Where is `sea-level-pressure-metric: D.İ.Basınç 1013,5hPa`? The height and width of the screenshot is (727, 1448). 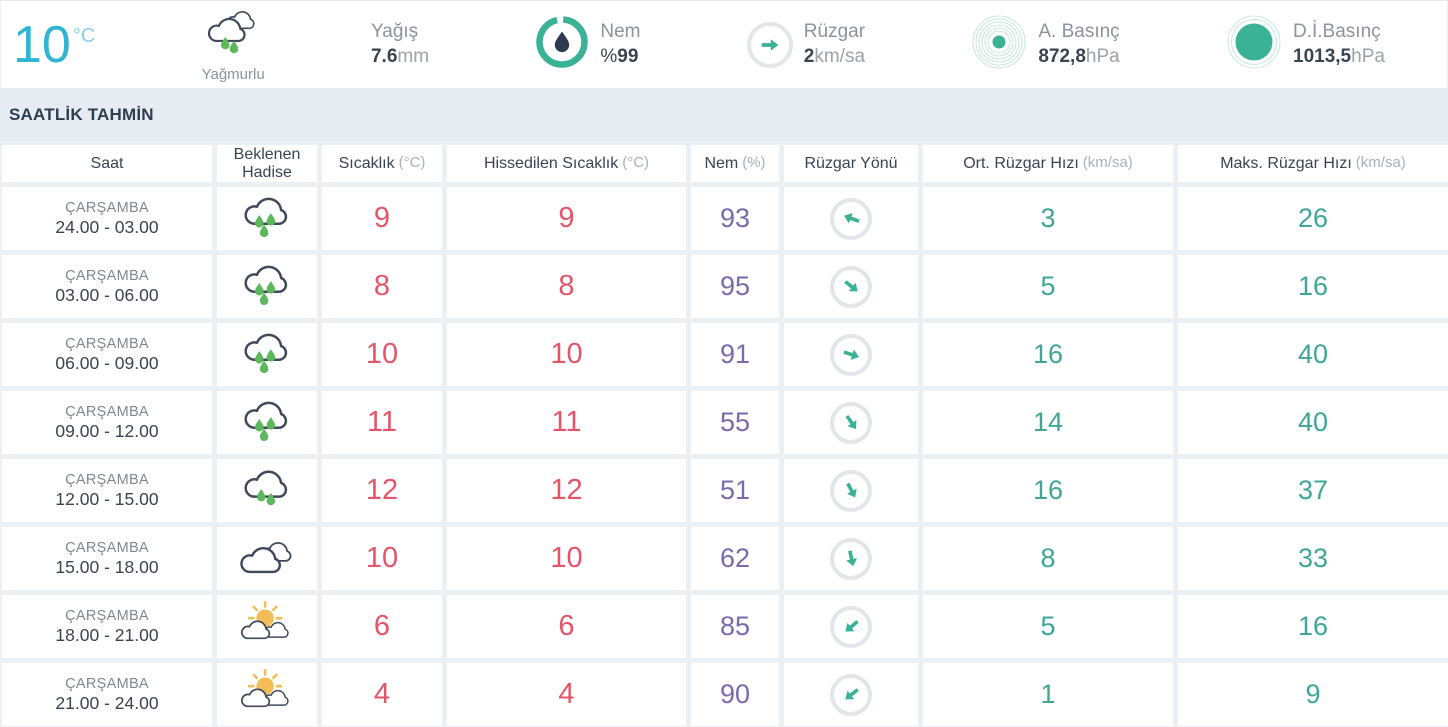 sea-level-pressure-metric: D.İ.Basınç 1013,5hPa is located at coordinates (1305, 44).